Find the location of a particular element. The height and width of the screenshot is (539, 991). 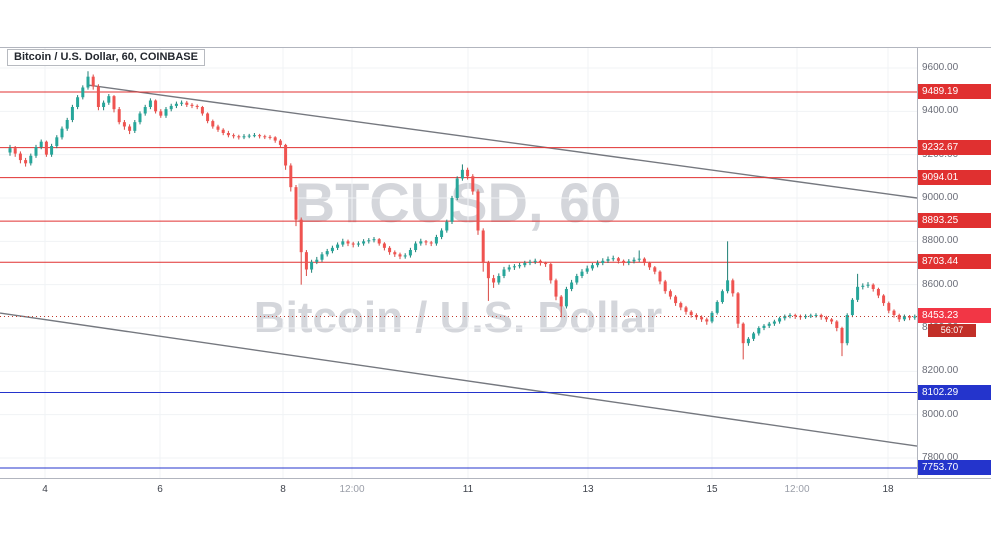

time-label: 18 is located at coordinates (888, 489).